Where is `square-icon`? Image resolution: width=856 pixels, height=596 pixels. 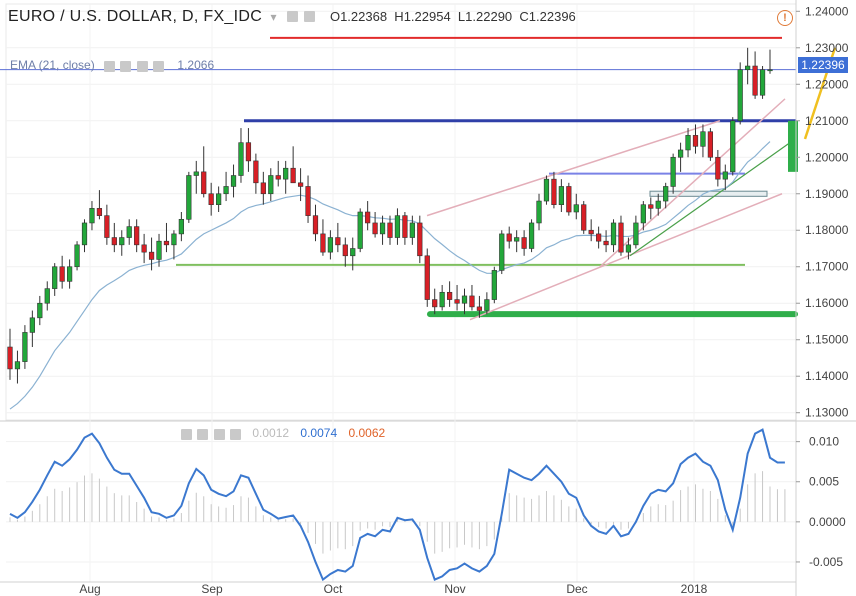
square-icon is located at coordinates (219, 435).